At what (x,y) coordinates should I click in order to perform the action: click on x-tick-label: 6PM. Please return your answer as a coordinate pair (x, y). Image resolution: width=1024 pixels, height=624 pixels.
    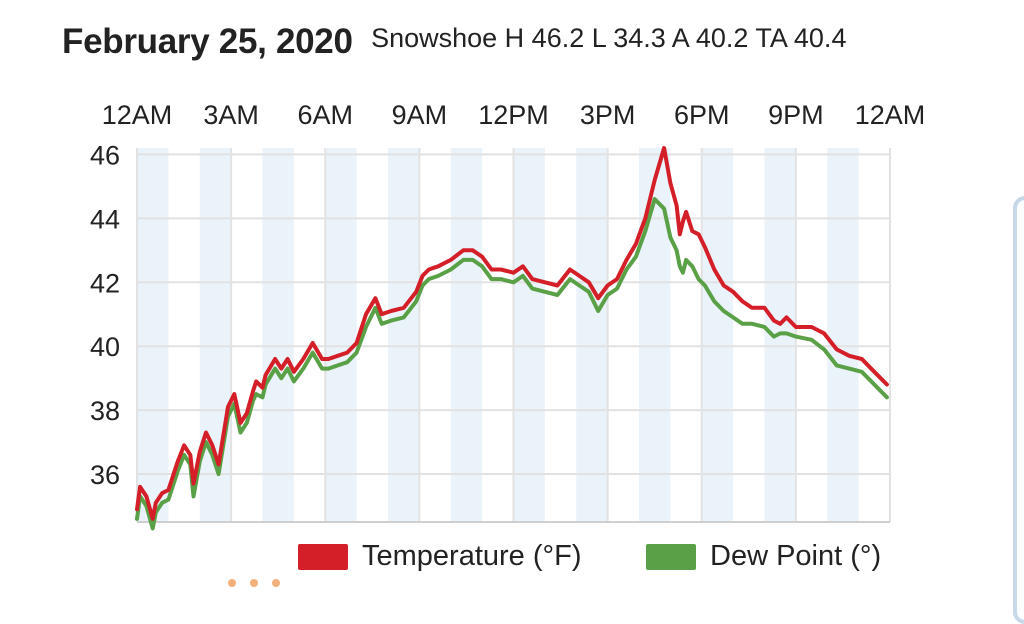
    Looking at the image, I should click on (702, 115).